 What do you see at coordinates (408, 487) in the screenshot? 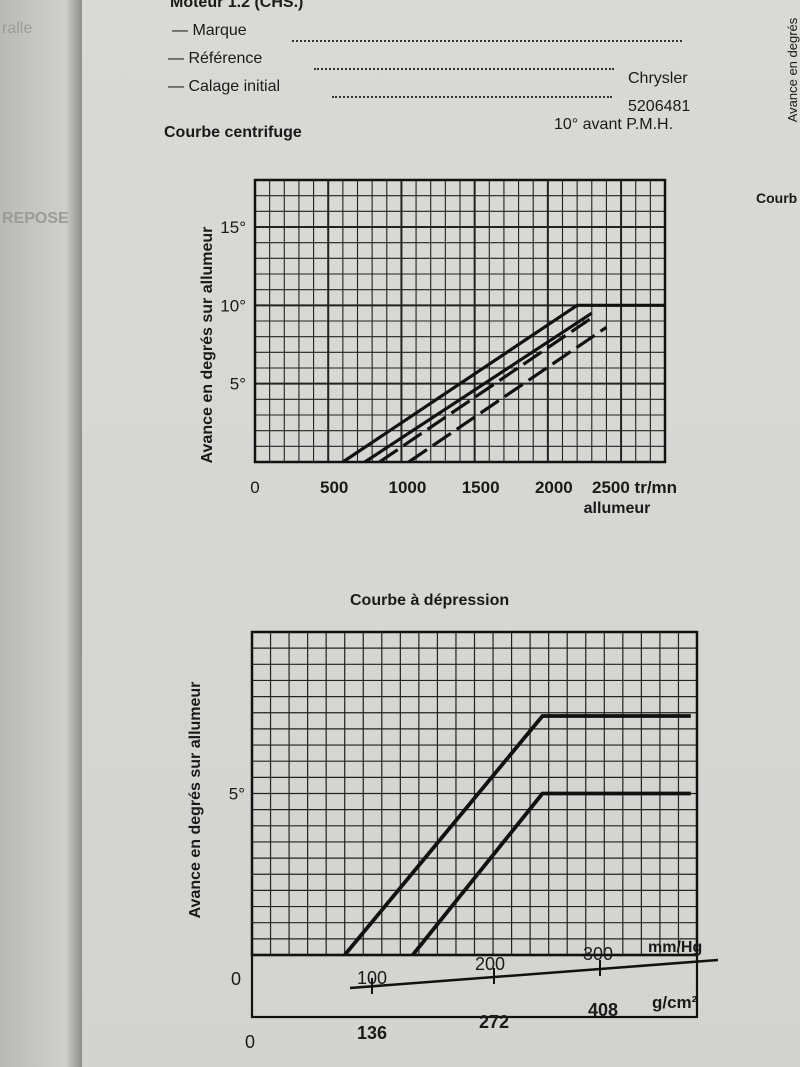
I see `x-tick-label: 1000` at bounding box center [408, 487].